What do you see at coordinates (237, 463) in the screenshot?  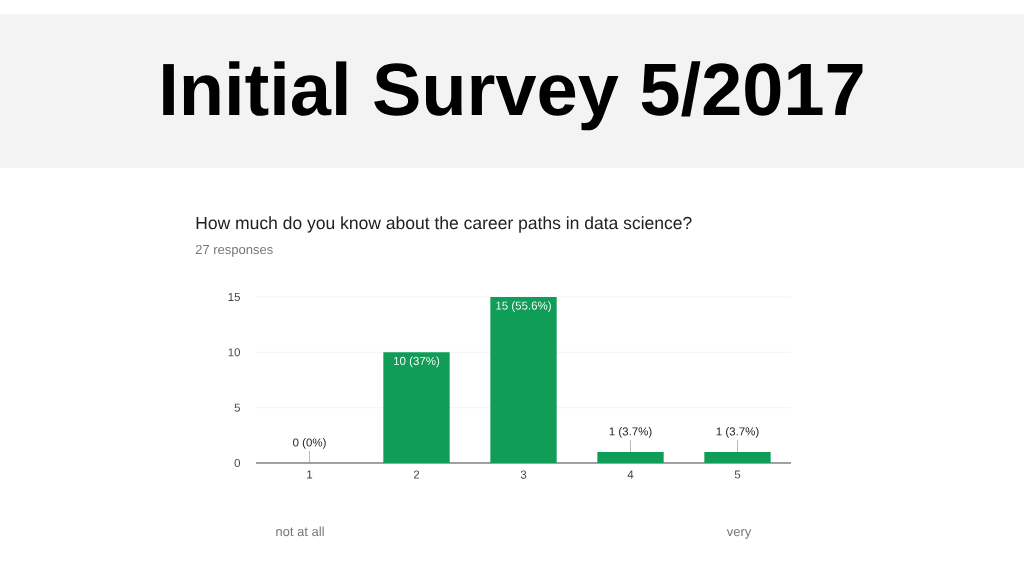 I see `y-tick-label: 0` at bounding box center [237, 463].